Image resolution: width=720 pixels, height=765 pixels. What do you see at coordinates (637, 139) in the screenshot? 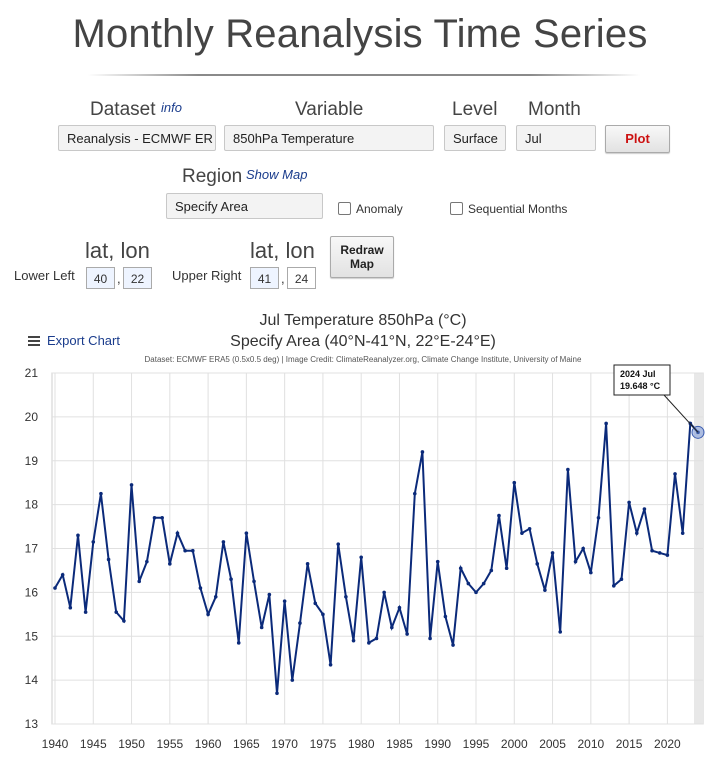
I see `plot-button: Plot` at bounding box center [637, 139].